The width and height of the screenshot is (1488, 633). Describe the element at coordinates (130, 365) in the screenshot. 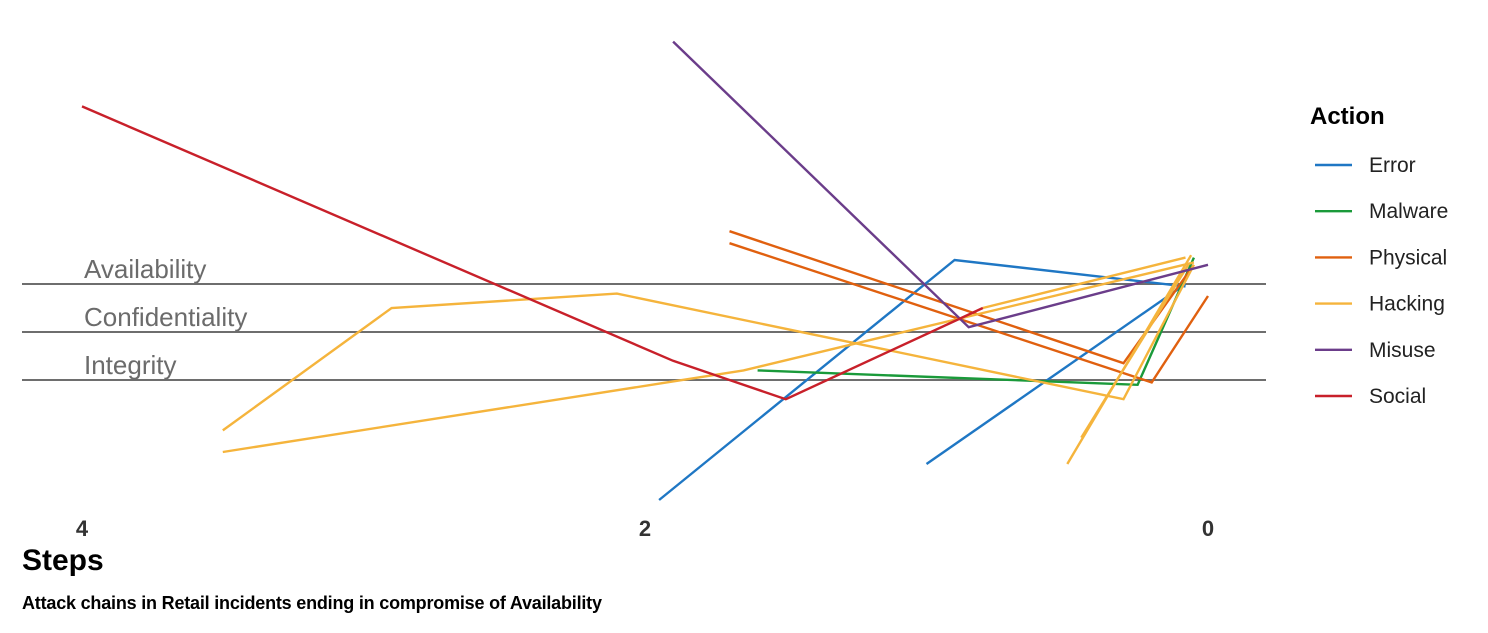

I see `band-label-integrity: Integrity` at that location.